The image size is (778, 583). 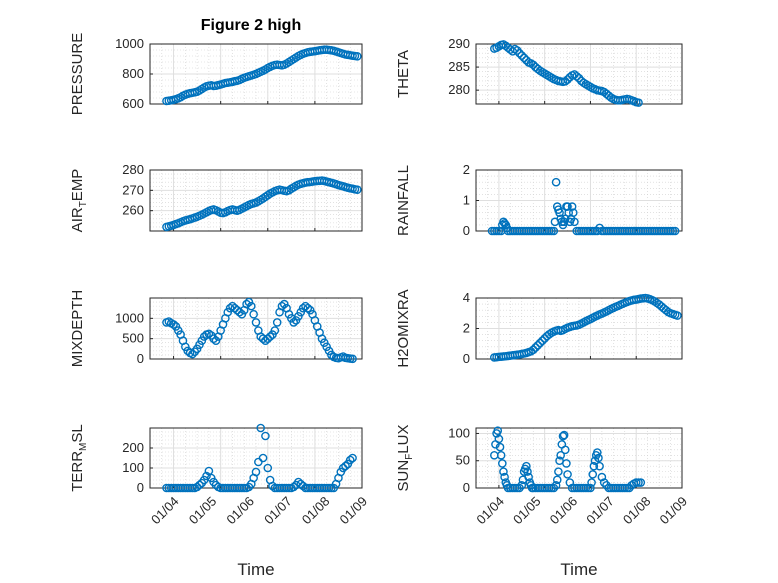 What do you see at coordinates (459, 432) in the screenshot?
I see `y-tick-label: 100` at bounding box center [459, 432].